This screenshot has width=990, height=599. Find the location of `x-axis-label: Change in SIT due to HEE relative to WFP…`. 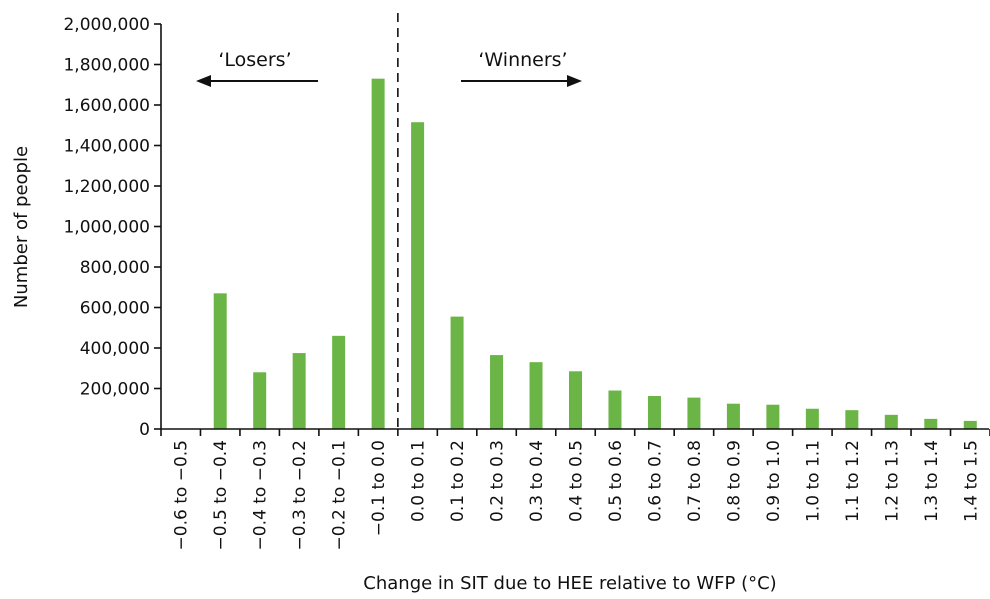

x-axis-label: Change in SIT due to HEE relative to WFP… is located at coordinates (569, 583).